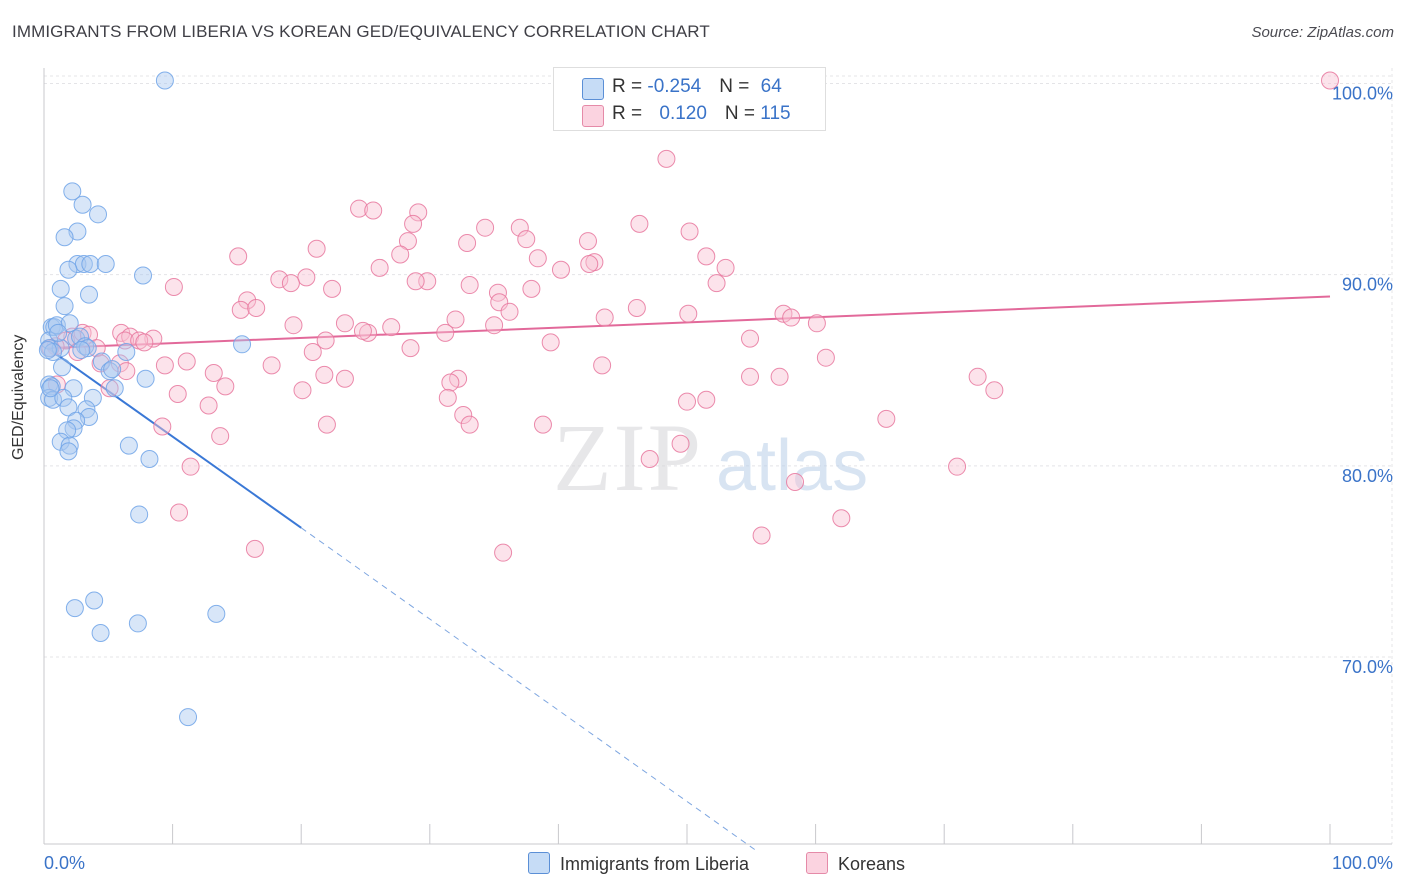 Image resolution: width=1406 pixels, height=892 pixels. What do you see at coordinates (628, 457) in the screenshot?
I see `watermark-zip: ZIP` at bounding box center [628, 457].